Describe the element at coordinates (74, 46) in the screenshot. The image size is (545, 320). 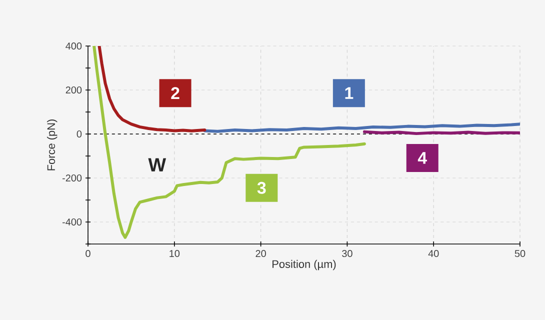
I see `y-tick-label: 400` at that location.